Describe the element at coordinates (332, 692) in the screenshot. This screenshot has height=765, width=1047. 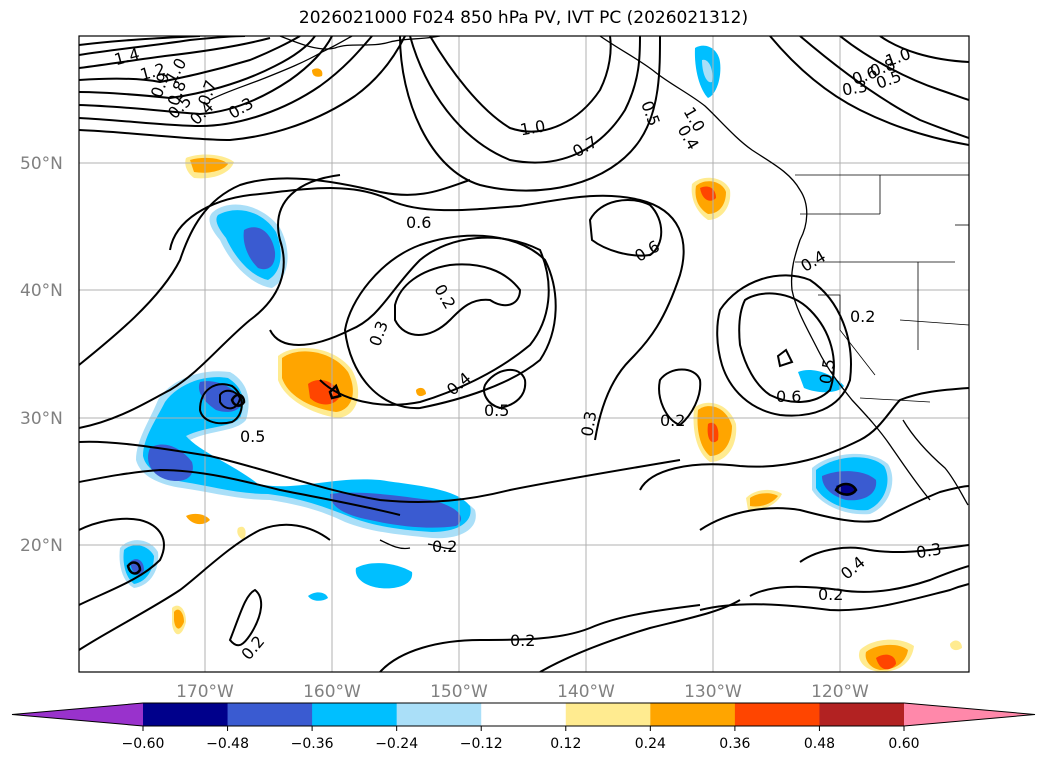
I see `lon-label-160w: 160°W` at that location.